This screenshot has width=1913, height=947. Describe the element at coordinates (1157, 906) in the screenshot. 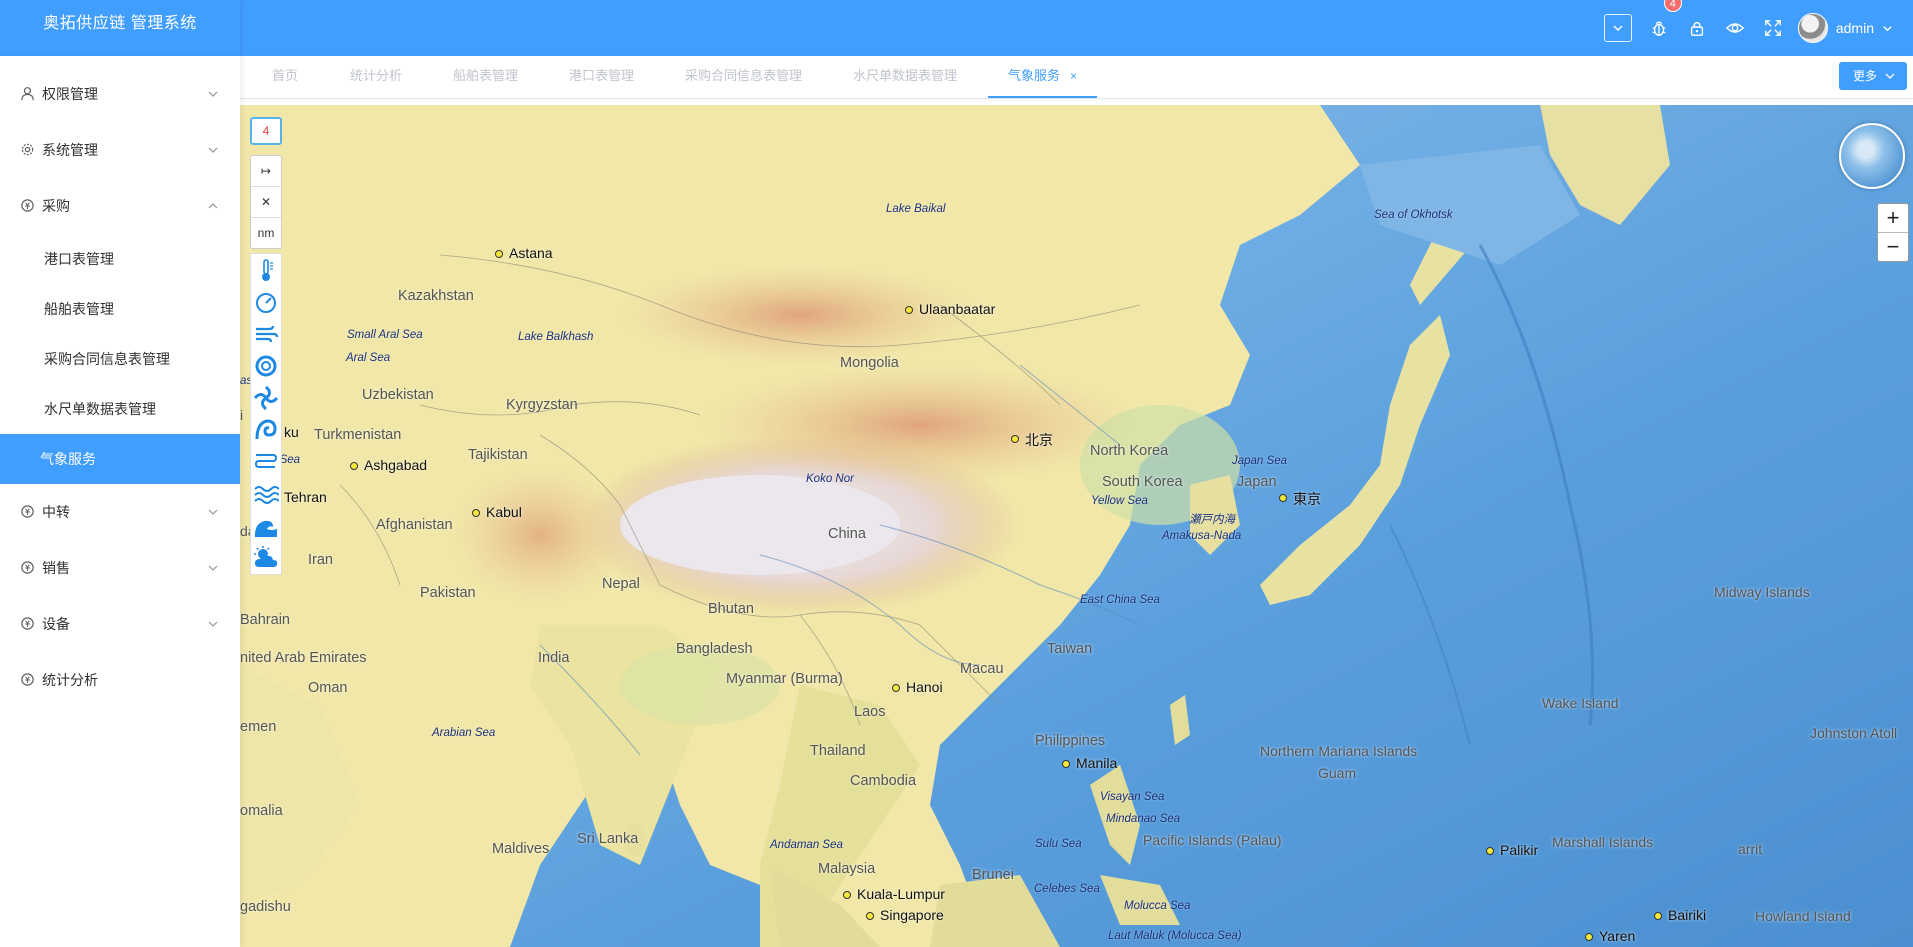

I see `map-label-water: Molucca Sea` at that location.